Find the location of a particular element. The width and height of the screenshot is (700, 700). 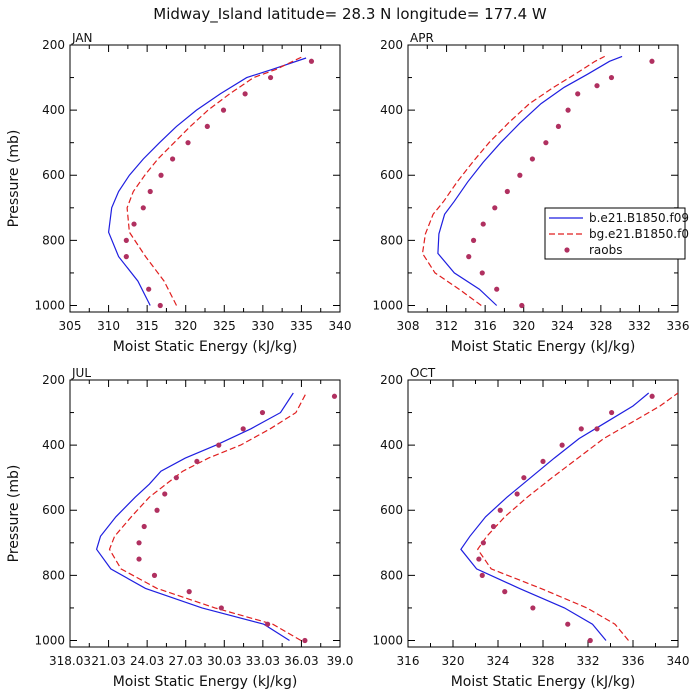

x-tick-label: 335 is located at coordinates (301, 326).